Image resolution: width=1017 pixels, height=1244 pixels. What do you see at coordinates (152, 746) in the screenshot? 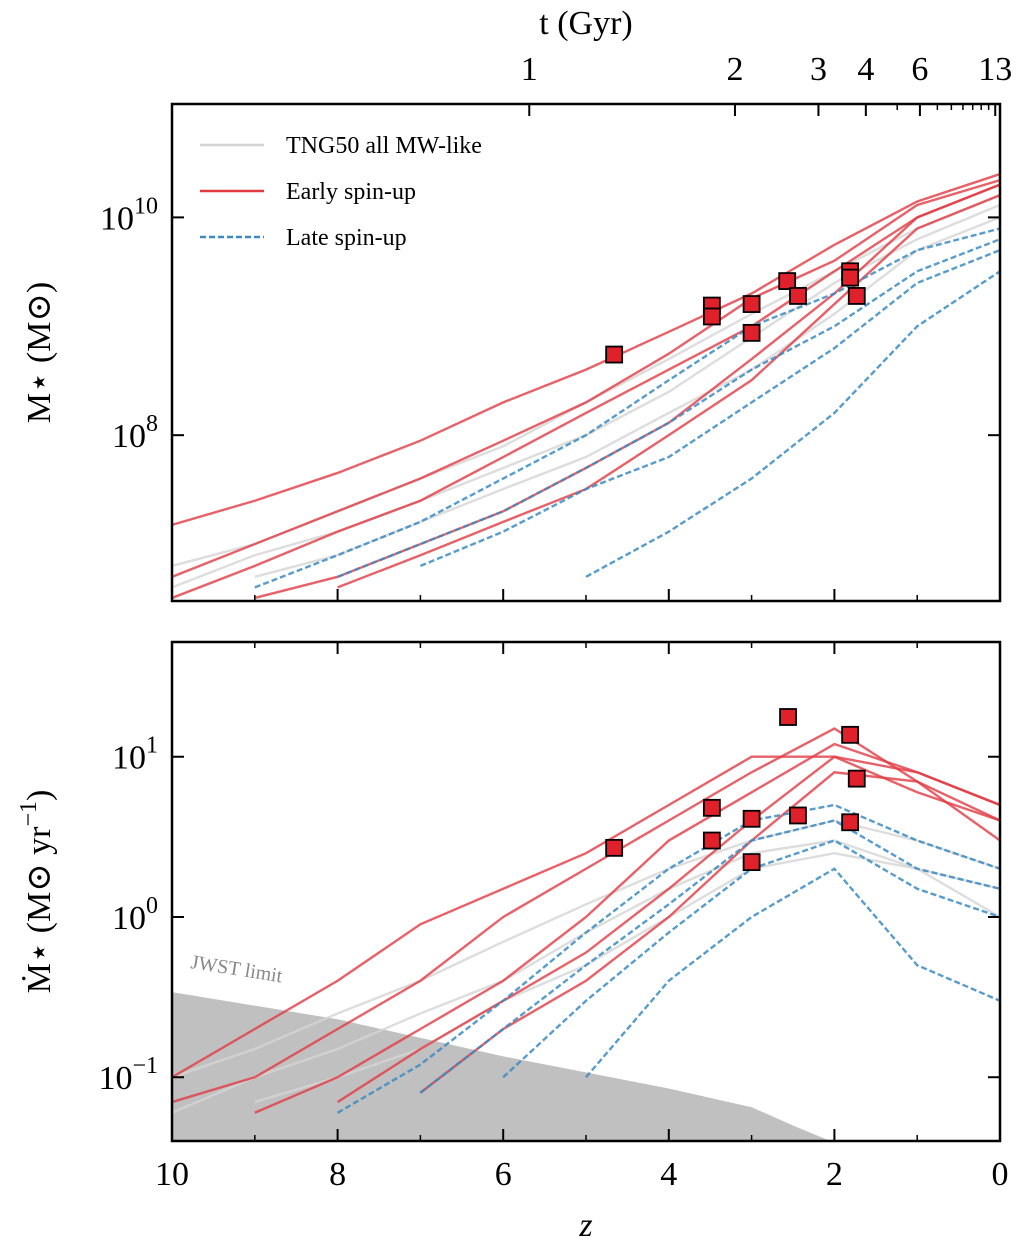
I see `y-tick-exponent: 1` at bounding box center [152, 746].